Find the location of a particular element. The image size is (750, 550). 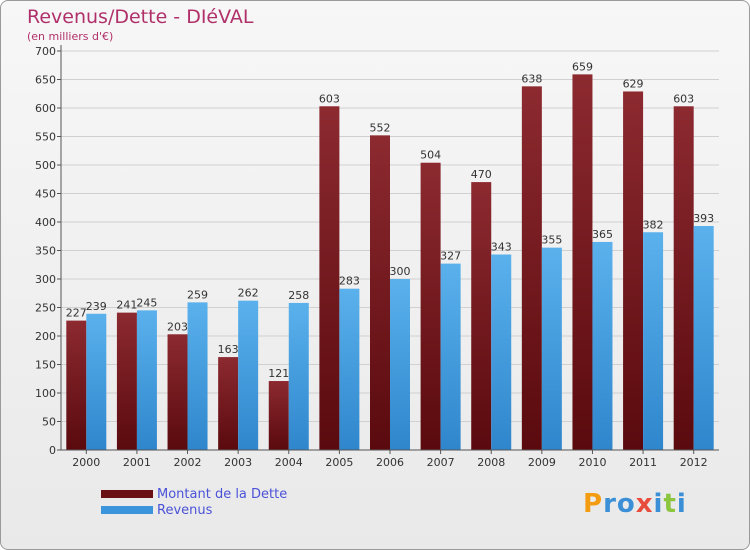

y-tick-label: 300 is located at coordinates (45, 279).